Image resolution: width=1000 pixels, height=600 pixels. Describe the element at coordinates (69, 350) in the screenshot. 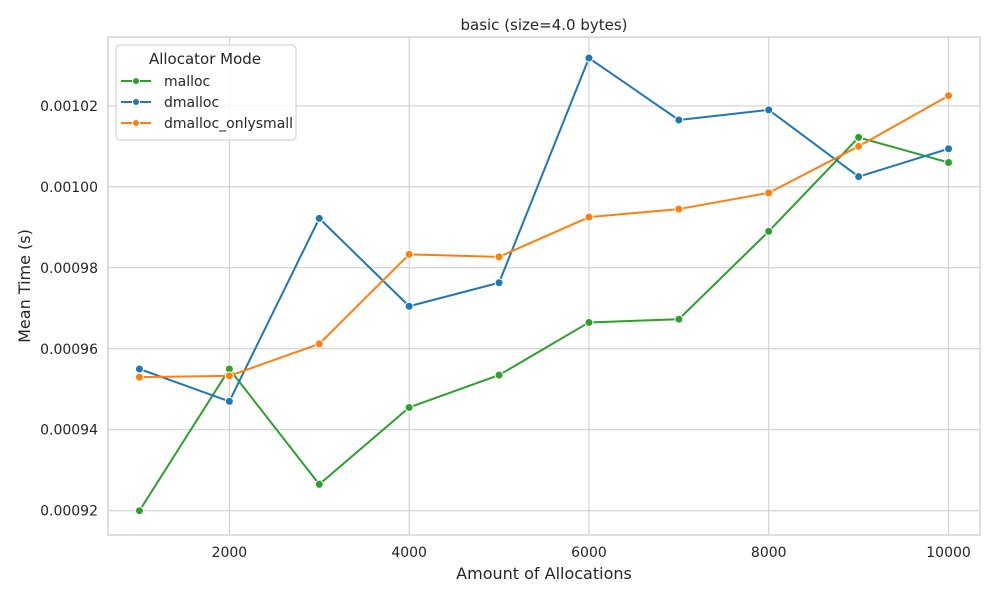

I see `y-tick-label: 0.00096` at that location.